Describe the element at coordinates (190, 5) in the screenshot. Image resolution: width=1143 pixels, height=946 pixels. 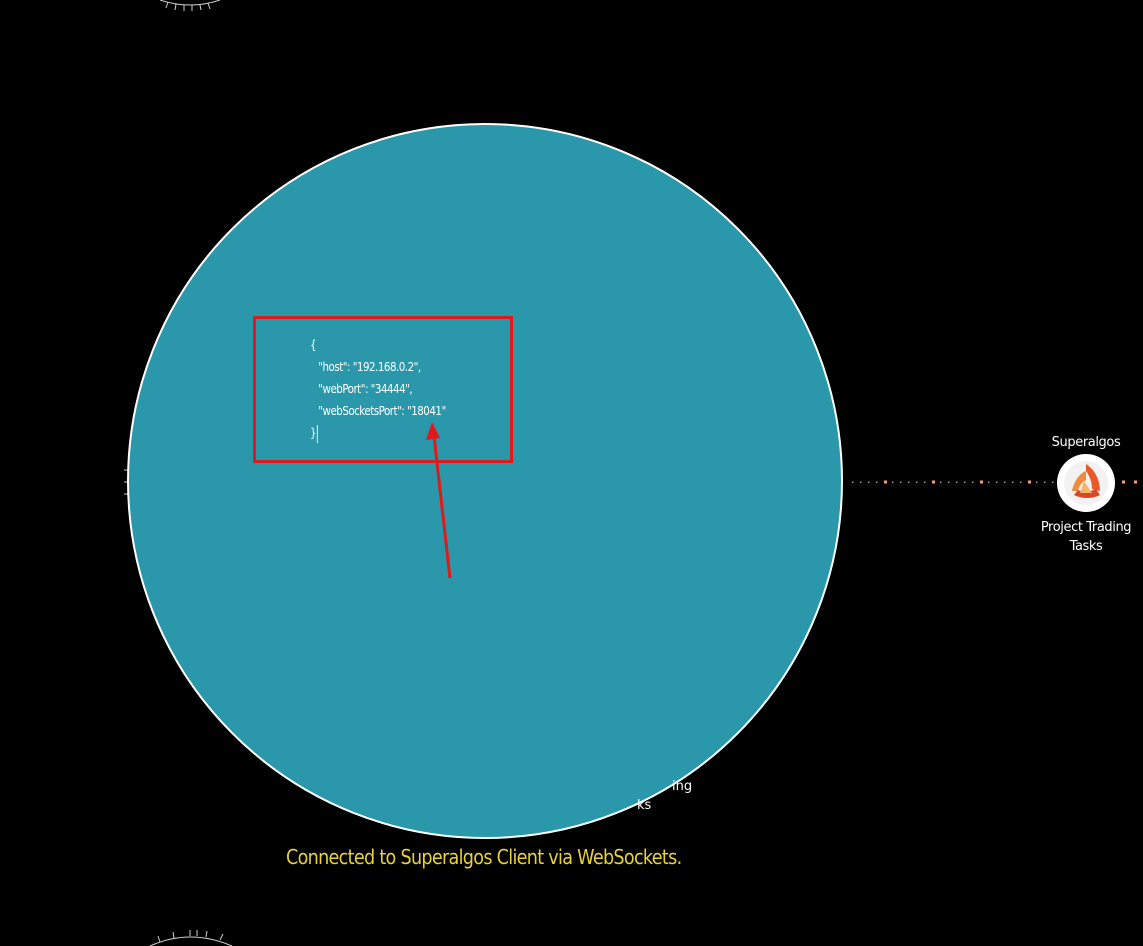
I see `top-gear-ticks` at that location.